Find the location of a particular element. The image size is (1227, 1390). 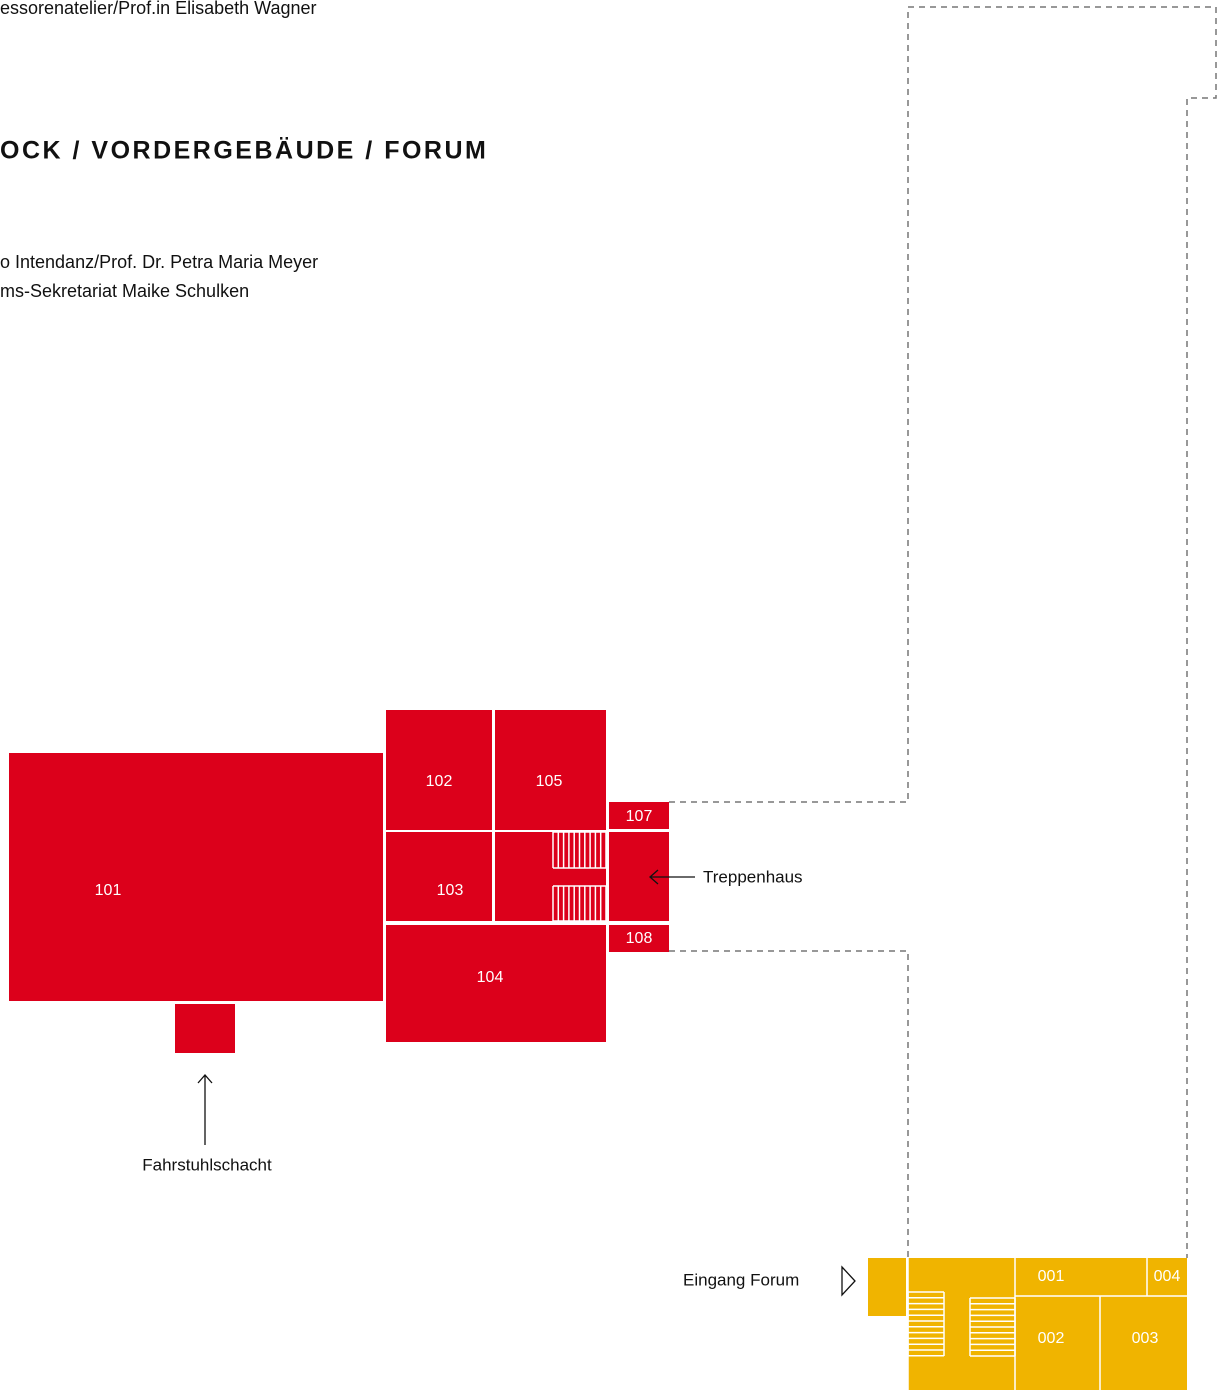

room-label: 101 is located at coordinates (108, 890).